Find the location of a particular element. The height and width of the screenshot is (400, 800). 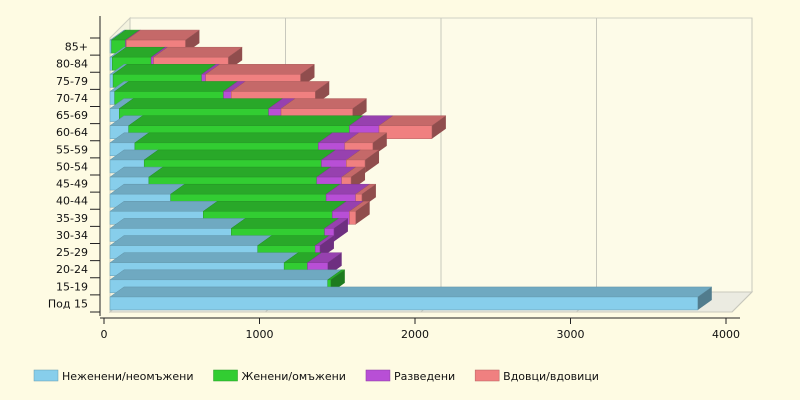

gridline-floor is located at coordinates (742, 302).